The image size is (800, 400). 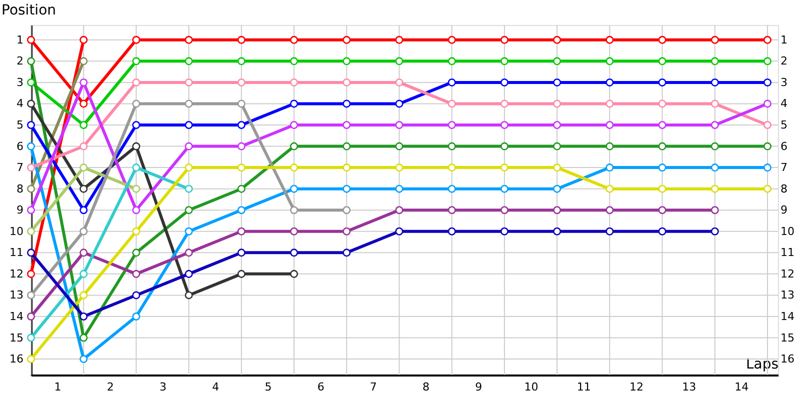 What do you see at coordinates (478, 387) in the screenshot?
I see `x-tick-label: 9` at bounding box center [478, 387].